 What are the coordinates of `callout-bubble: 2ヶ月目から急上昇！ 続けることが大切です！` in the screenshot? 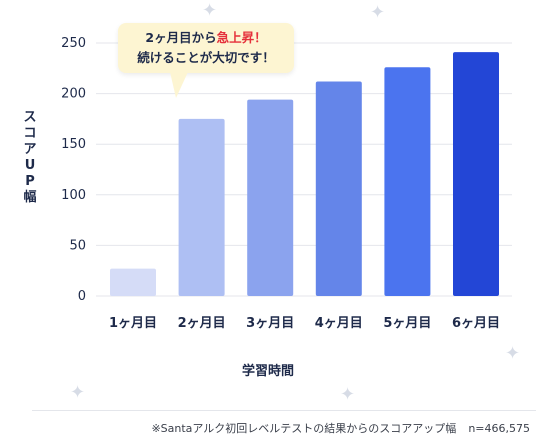 It's located at (206, 48).